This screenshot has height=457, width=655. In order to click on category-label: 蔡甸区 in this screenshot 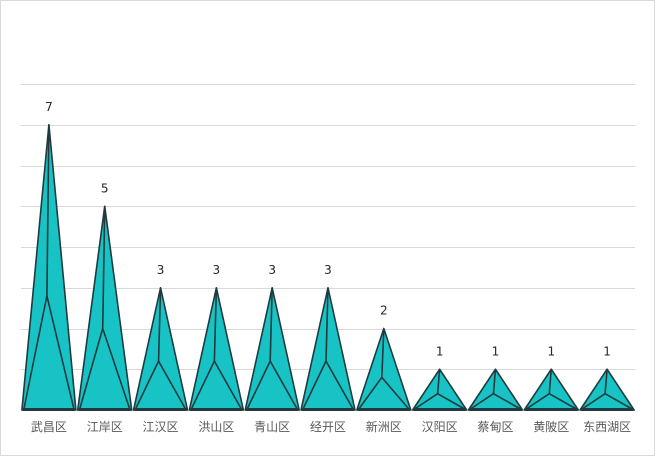, I will do `click(495, 427)`.